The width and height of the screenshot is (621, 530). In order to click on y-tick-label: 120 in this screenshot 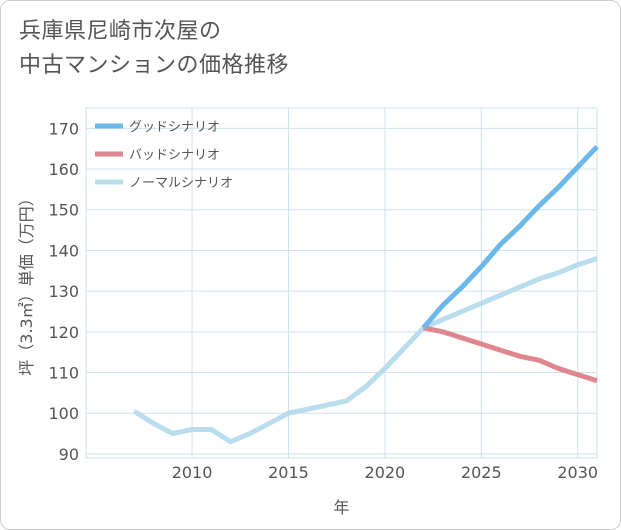, I will do `click(63, 332)`.